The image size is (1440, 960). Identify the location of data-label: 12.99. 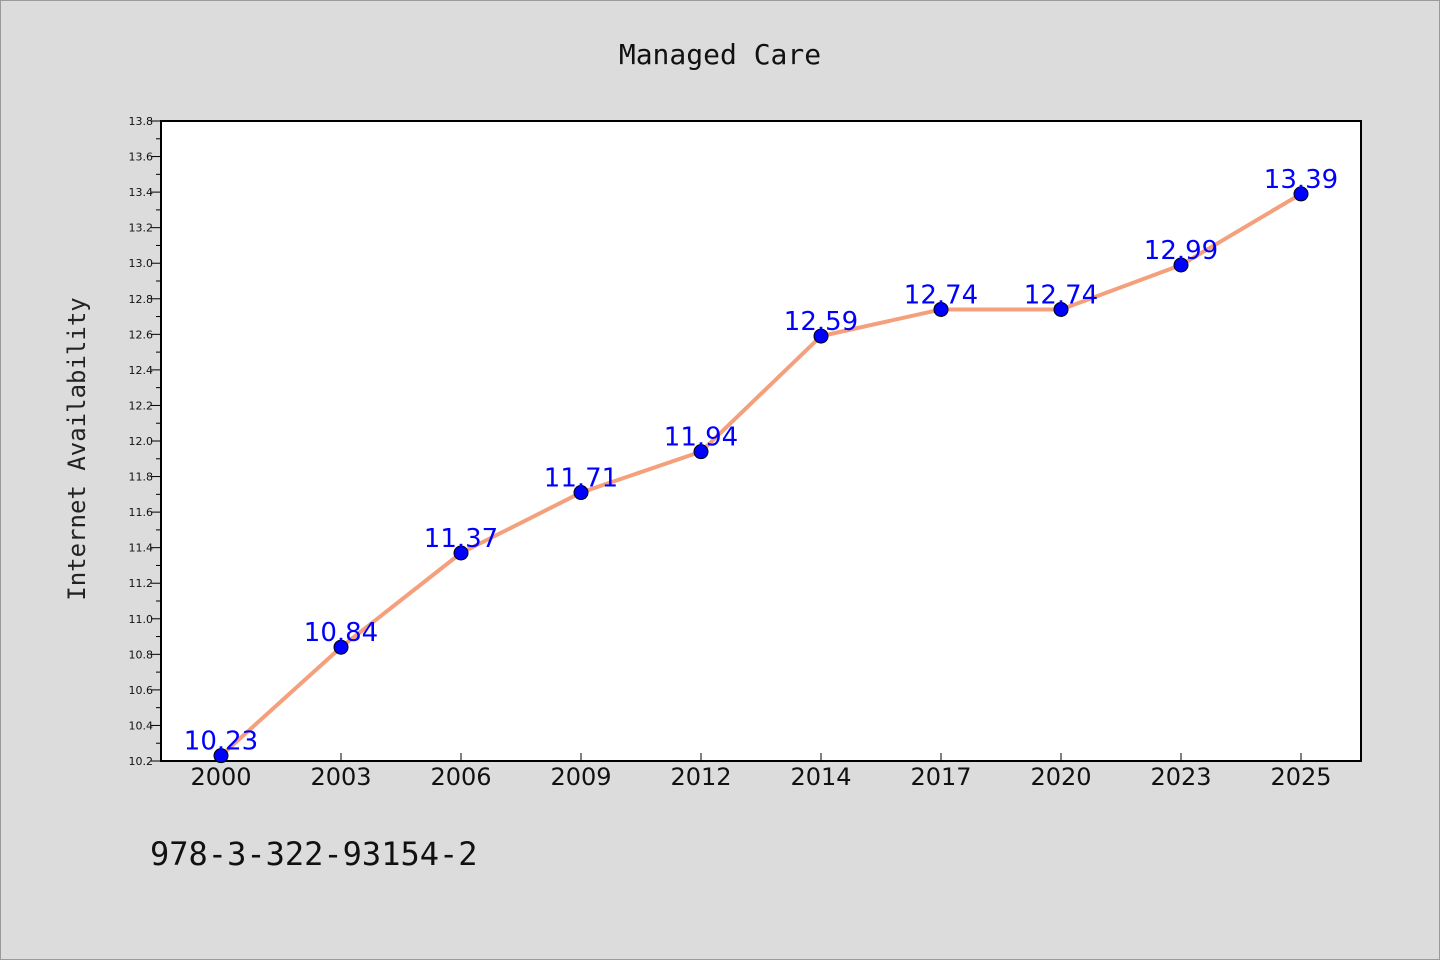
(1181, 251).